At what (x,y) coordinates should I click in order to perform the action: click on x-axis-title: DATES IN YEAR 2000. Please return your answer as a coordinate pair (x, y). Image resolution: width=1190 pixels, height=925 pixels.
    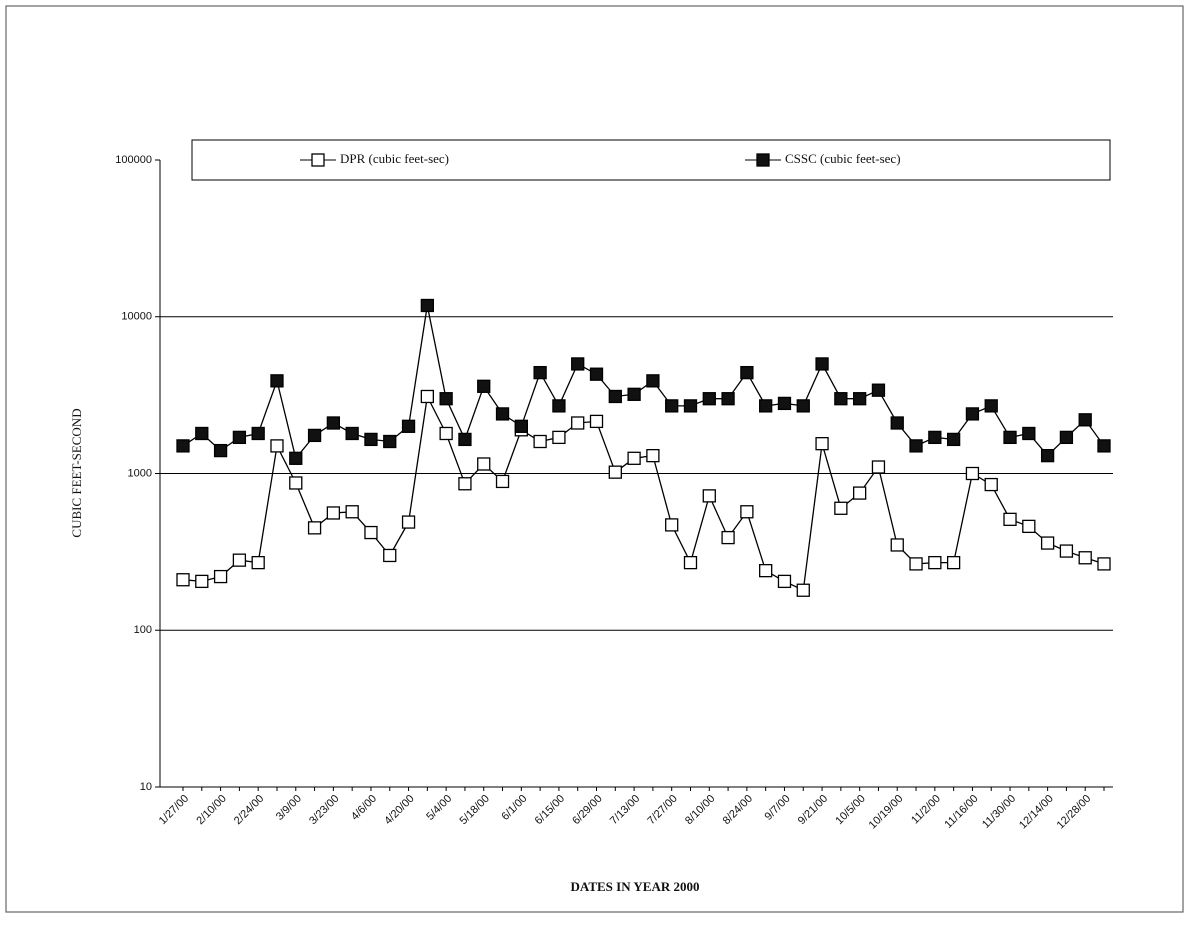
    Looking at the image, I should click on (635, 886).